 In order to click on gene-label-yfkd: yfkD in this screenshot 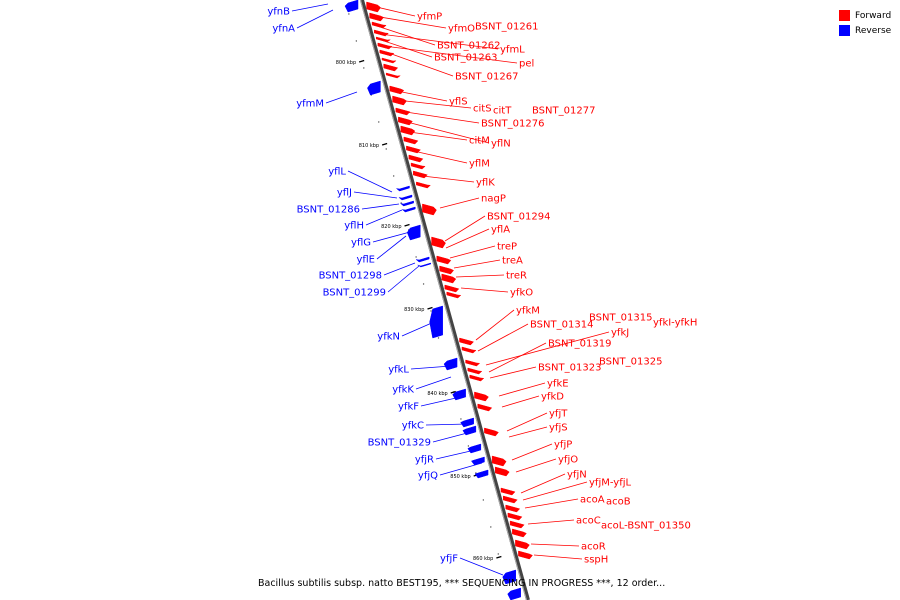, I will do `click(552, 397)`.